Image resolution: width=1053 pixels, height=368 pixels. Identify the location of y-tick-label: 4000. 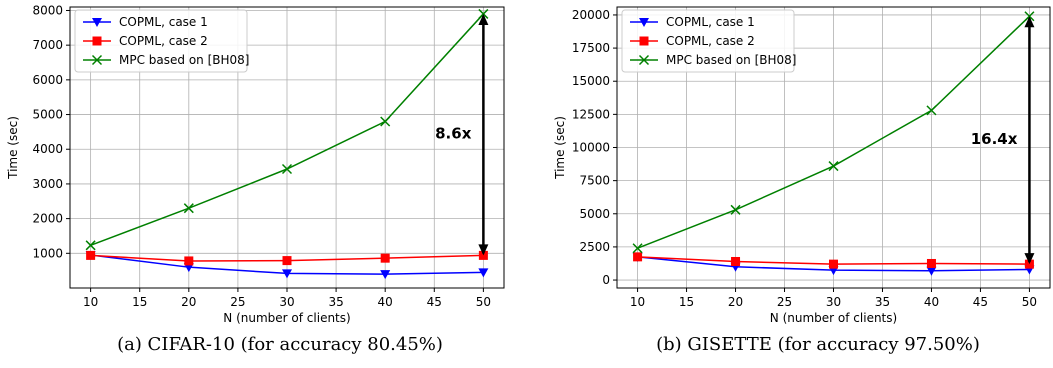
(47, 149).